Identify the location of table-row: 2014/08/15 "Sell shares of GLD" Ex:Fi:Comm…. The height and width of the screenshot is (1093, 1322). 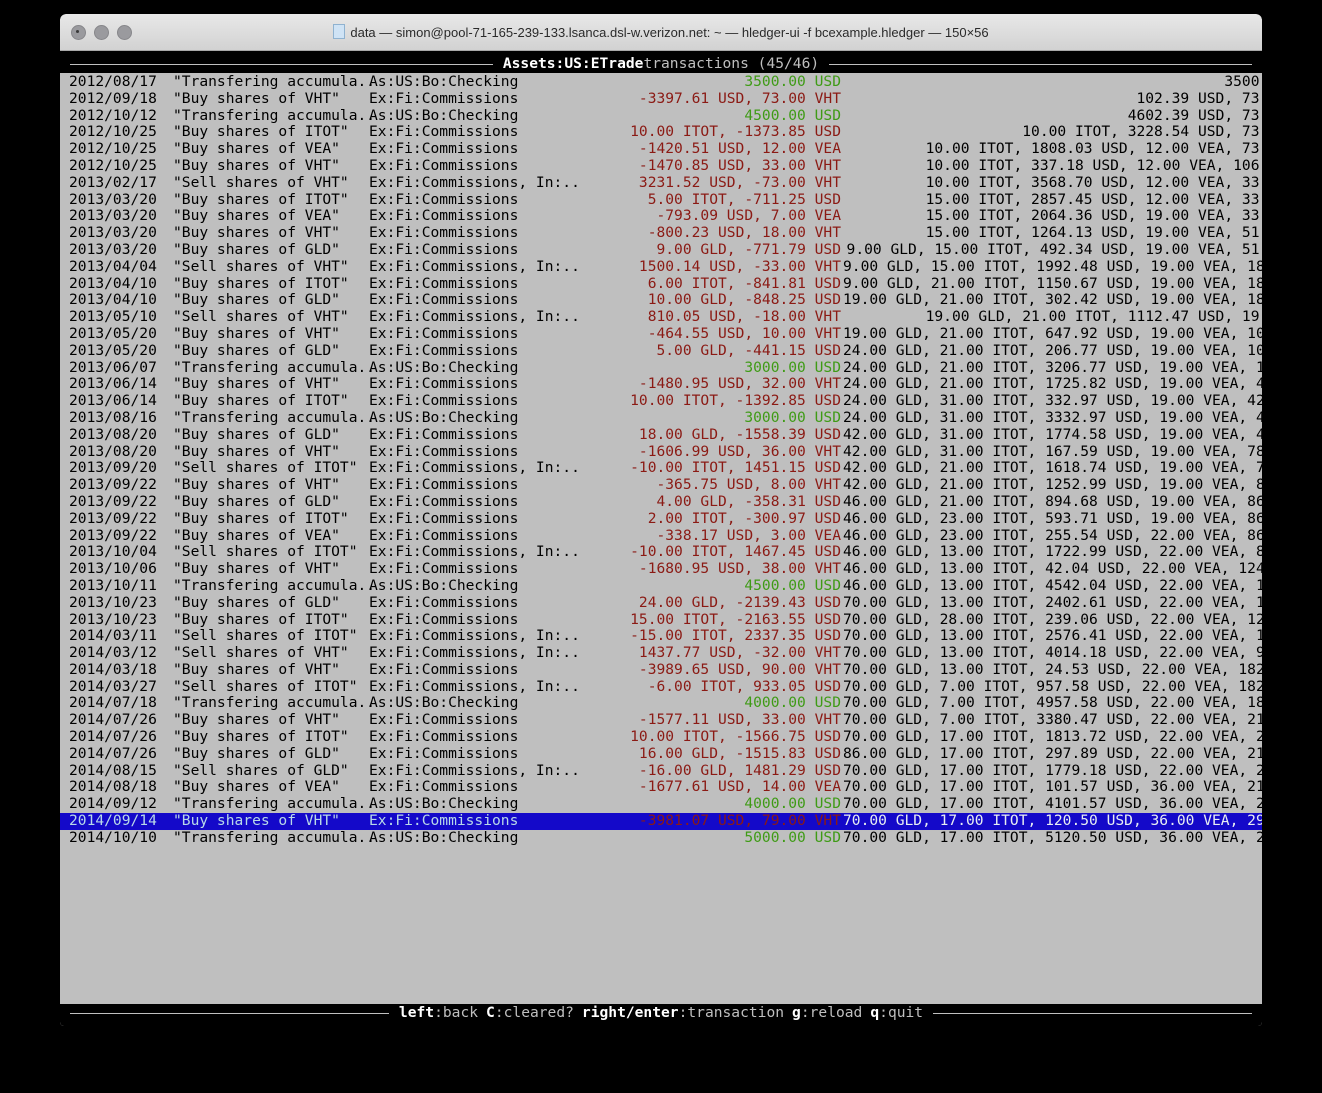
(661, 770).